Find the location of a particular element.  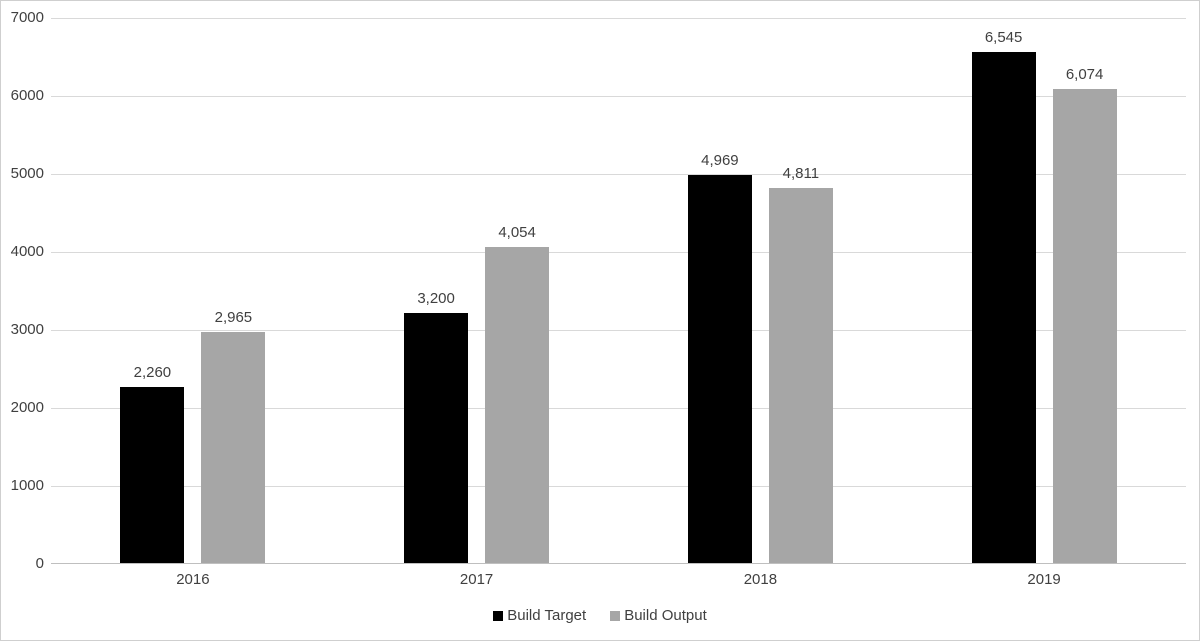

y-tick-label: 7000 is located at coordinates (27, 17).